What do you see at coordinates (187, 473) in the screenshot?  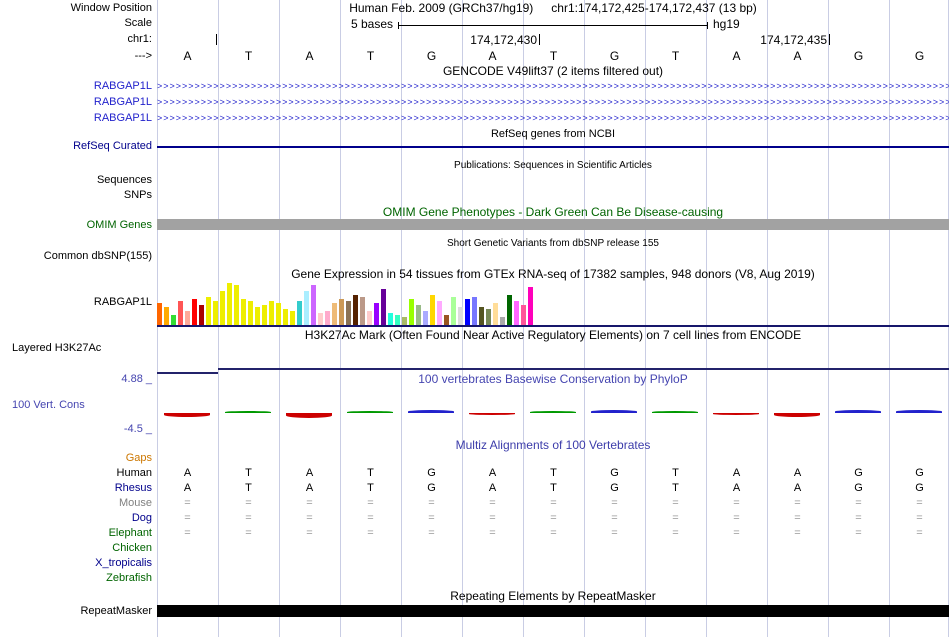 I see `alignment-cell: A` at bounding box center [187, 473].